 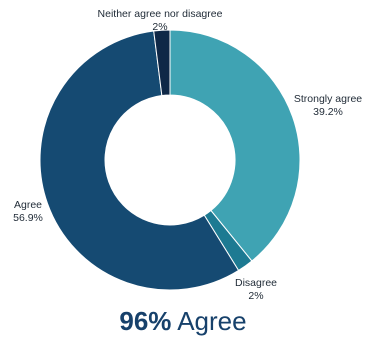 What do you see at coordinates (212, 321) in the screenshot?
I see `summary-text: Agree` at bounding box center [212, 321].